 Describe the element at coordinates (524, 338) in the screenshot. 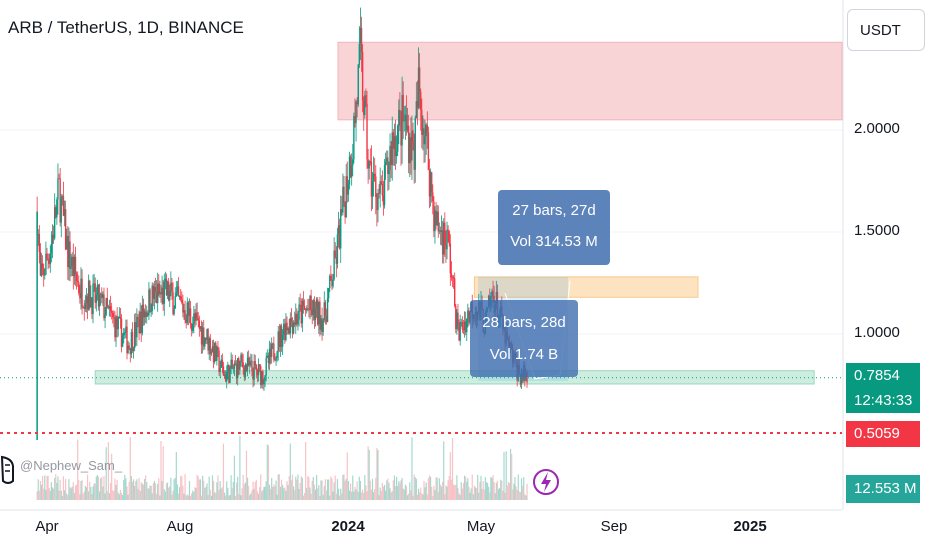

I see `measure-tooltip-2: 28 bars, 28d Vol 1.74 B` at that location.